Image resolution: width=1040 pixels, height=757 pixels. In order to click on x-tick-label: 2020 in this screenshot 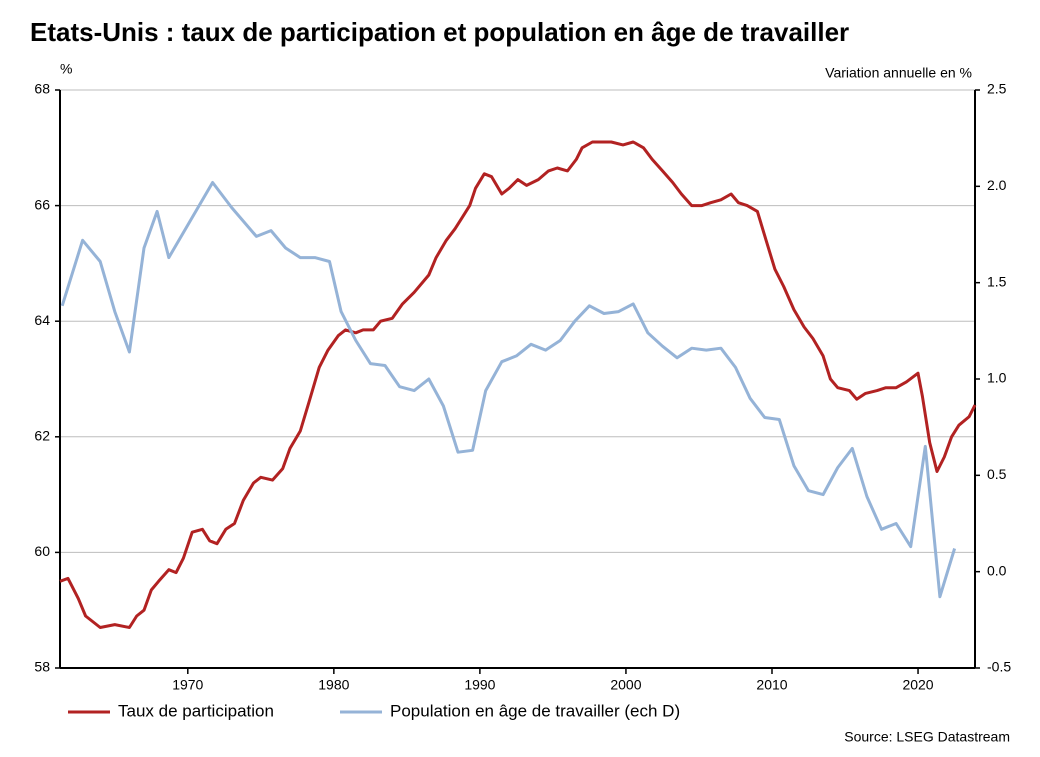, I will do `click(917, 685)`.